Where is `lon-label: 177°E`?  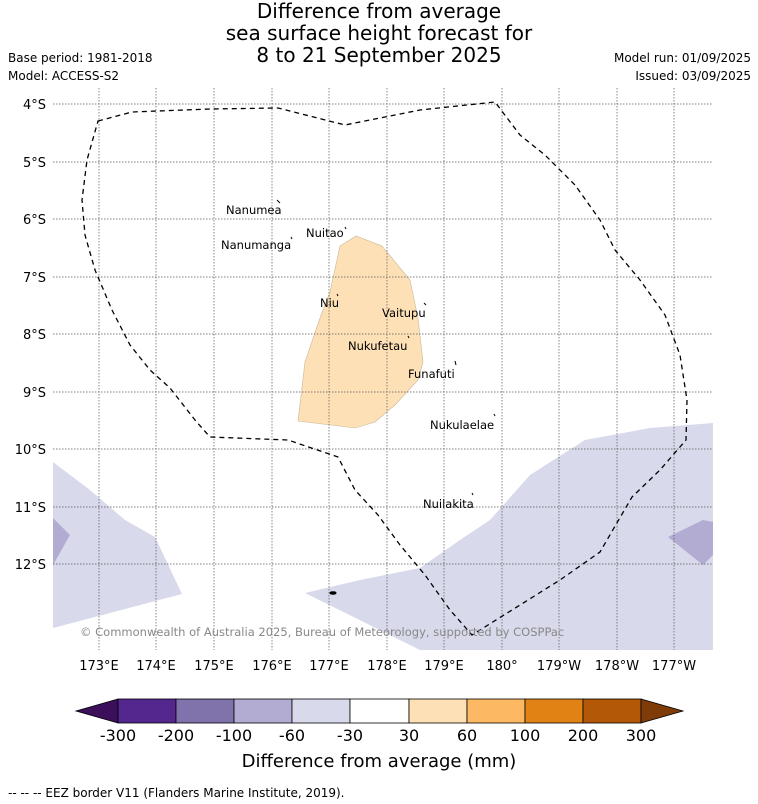 lon-label: 177°E is located at coordinates (329, 666).